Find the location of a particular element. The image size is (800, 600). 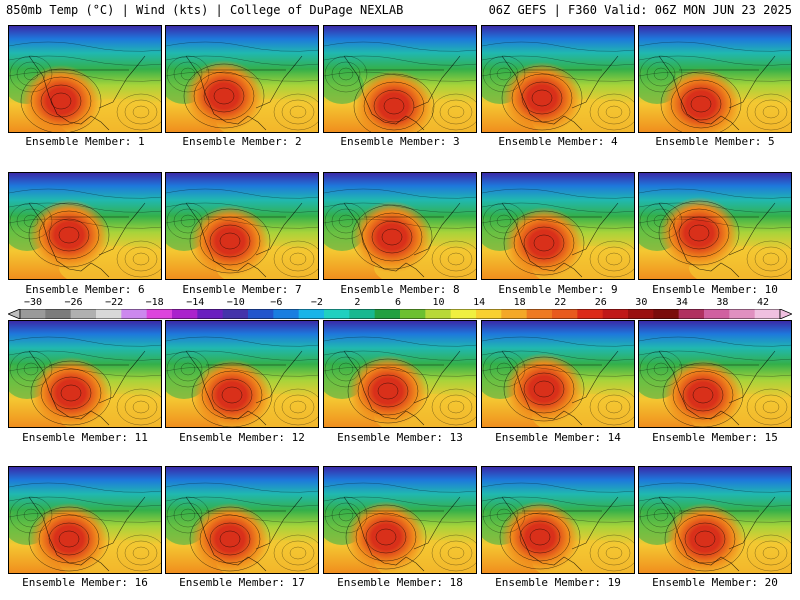

colorbar-tick-label: 34 is located at coordinates (681, 302).